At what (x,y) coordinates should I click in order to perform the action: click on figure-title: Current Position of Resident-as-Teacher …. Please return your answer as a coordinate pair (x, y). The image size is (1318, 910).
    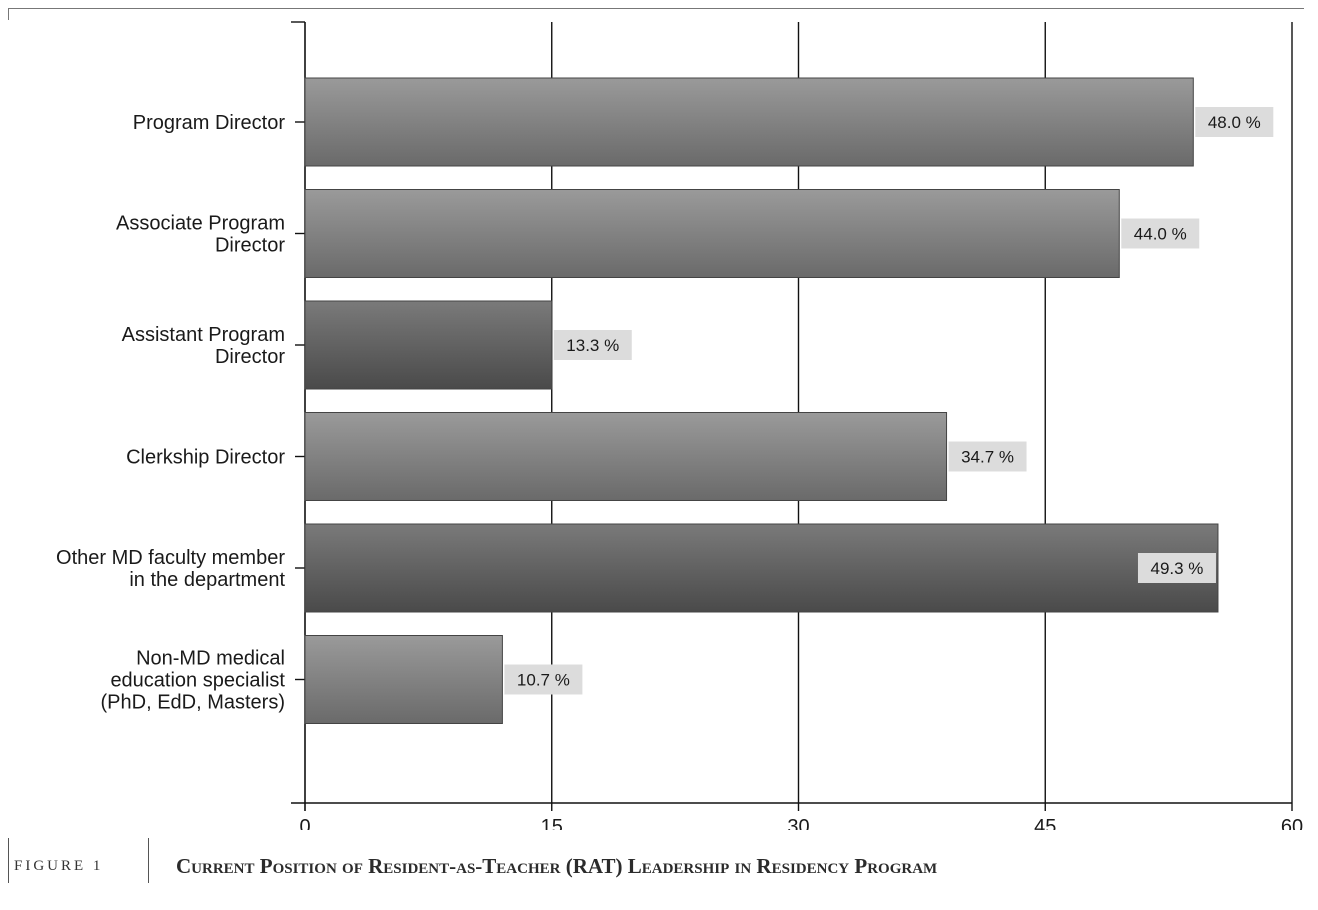
    Looking at the image, I should click on (557, 866).